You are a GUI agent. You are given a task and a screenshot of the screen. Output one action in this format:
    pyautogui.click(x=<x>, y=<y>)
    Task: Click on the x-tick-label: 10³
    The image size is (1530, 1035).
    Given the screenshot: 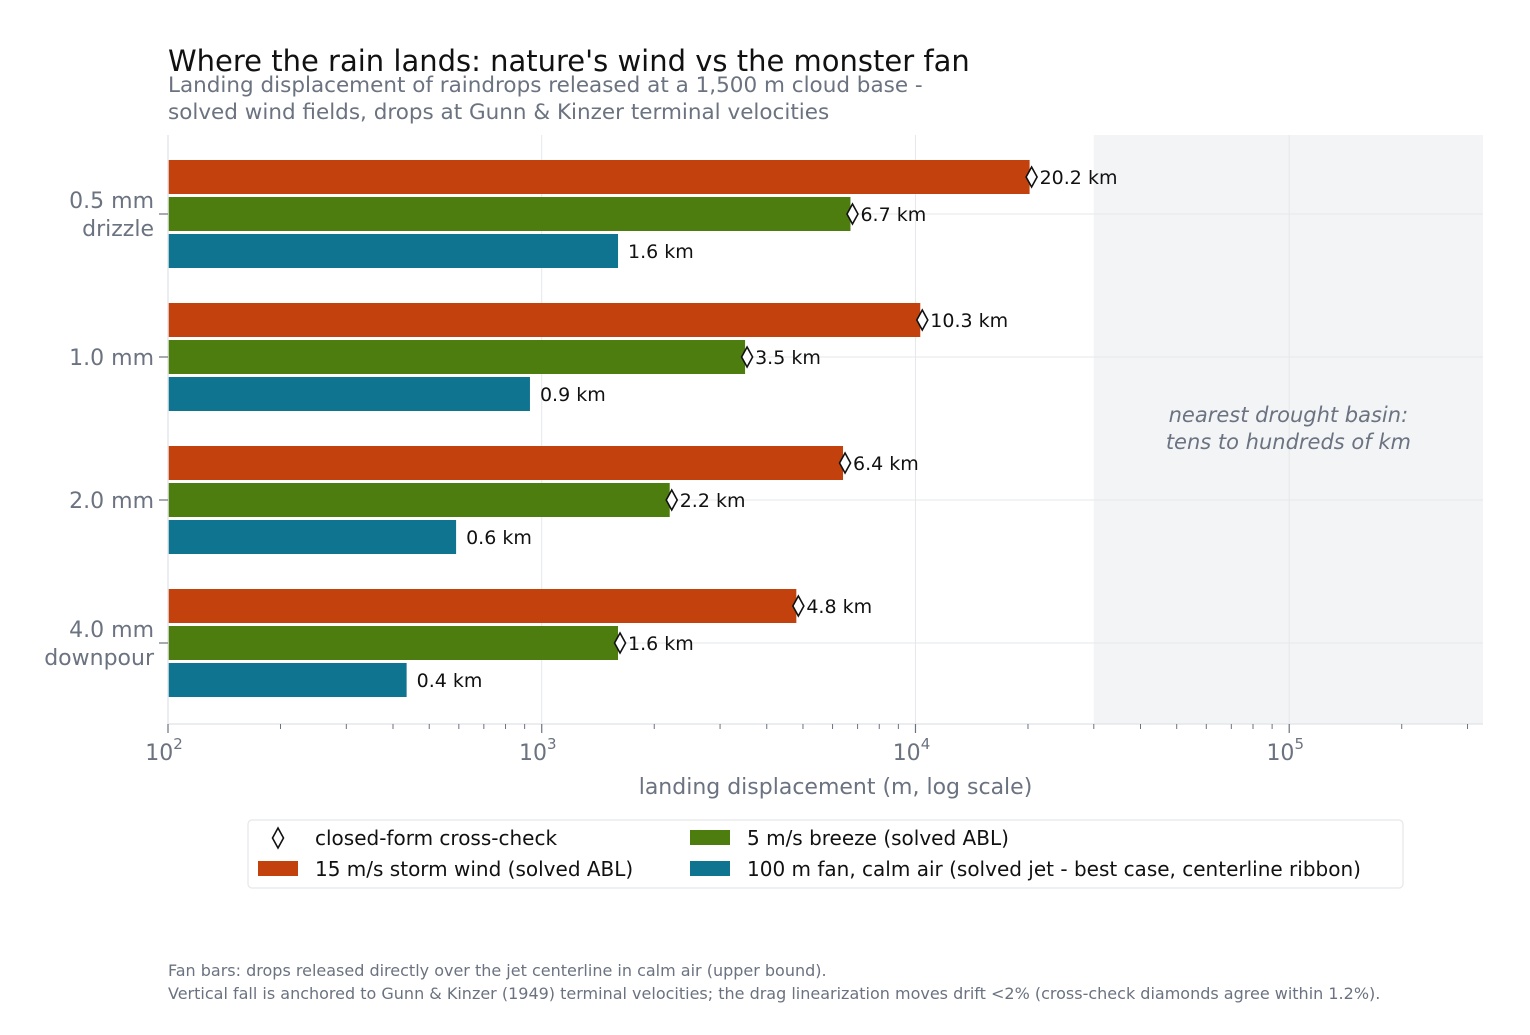 What is the action you would take?
    pyautogui.click(x=538, y=750)
    